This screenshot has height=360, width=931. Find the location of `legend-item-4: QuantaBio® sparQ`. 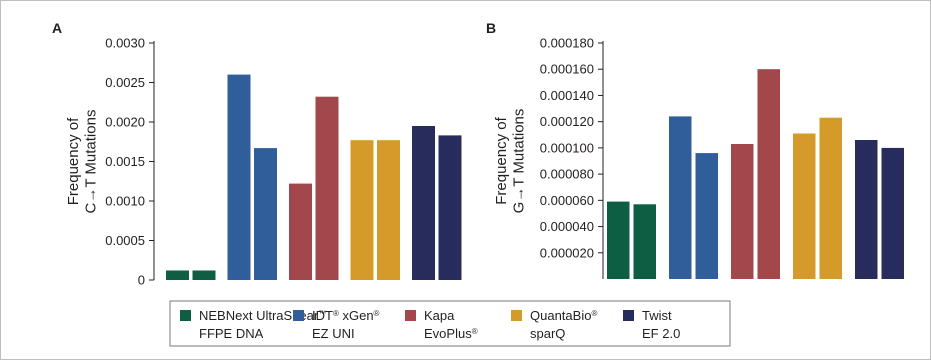

legend-item-4: QuantaBio® sparQ is located at coordinates (554, 324).